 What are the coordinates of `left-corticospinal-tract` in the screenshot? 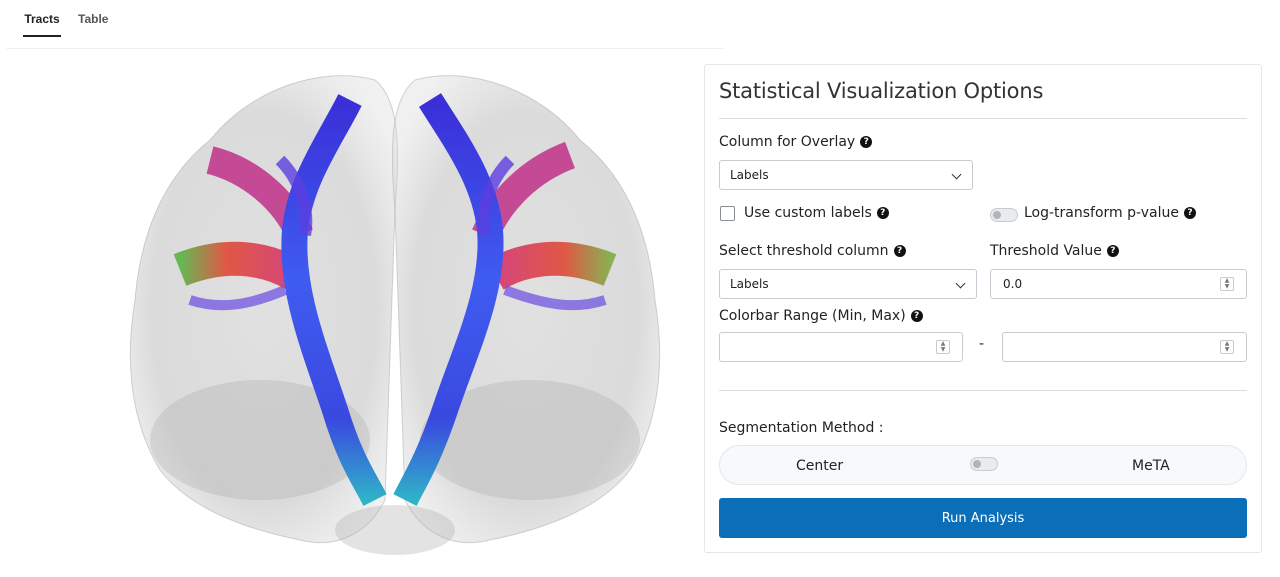 It's located at (280, 300).